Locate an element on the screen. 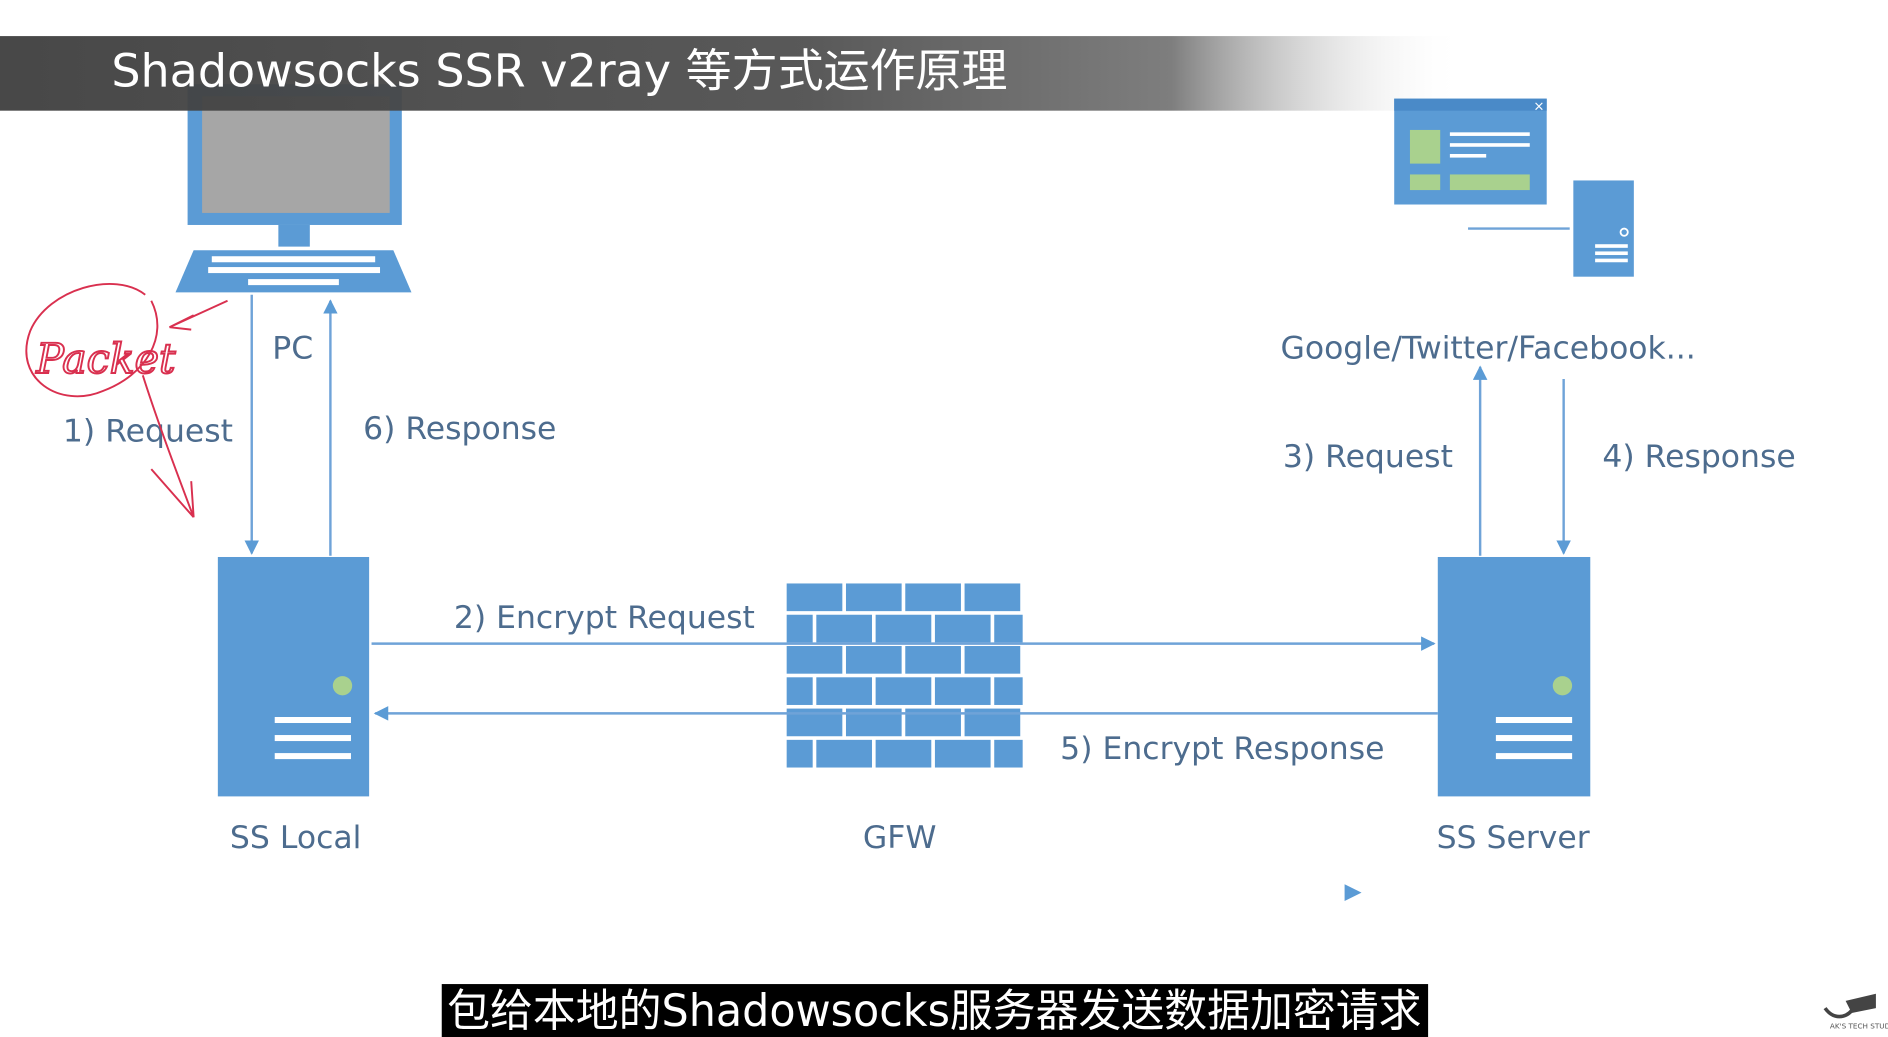  firewall-icon is located at coordinates (904, 677).